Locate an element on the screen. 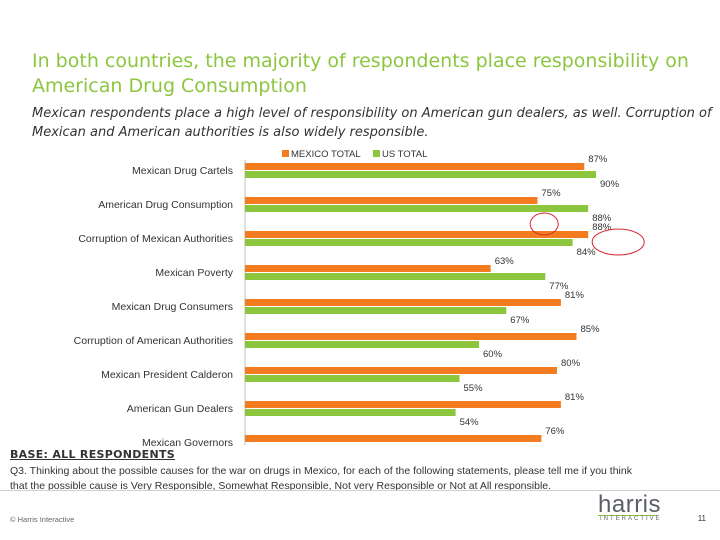 The width and height of the screenshot is (720, 540). category-label-mexican-president-calderon: Mexican President Calderon is located at coordinates (167, 375).